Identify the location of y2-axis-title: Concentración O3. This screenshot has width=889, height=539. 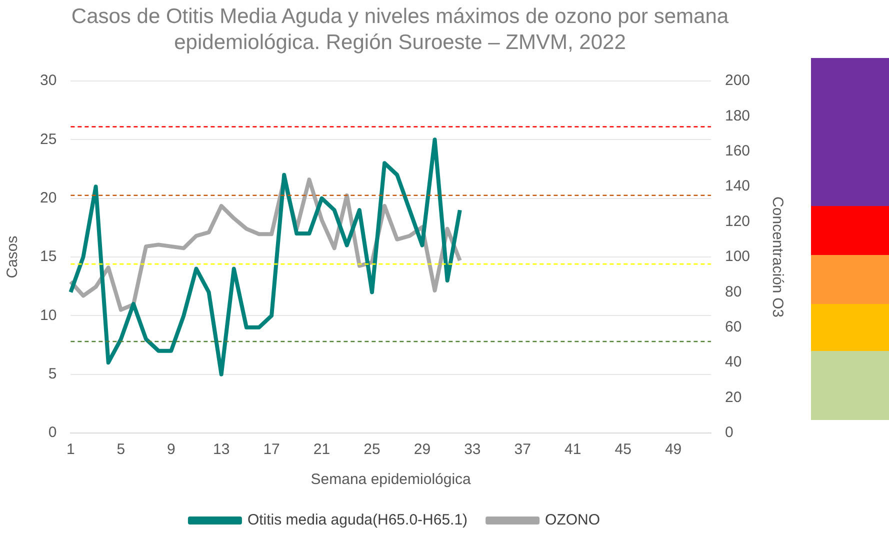
(777, 257).